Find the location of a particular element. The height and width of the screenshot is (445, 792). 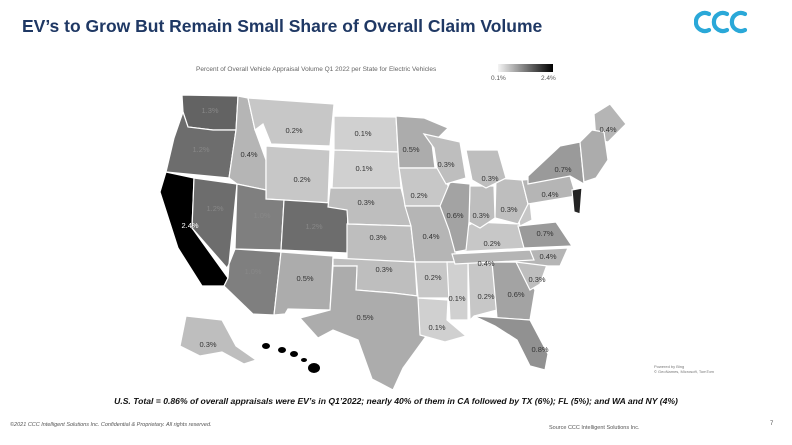

state-label-sc: 0.3% is located at coordinates (536, 279).